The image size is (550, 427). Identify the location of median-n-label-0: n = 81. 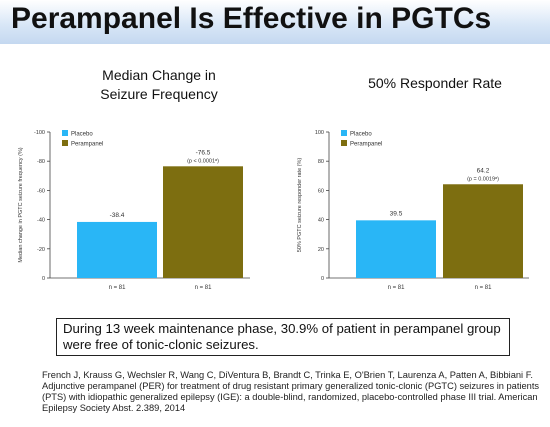
(118, 288).